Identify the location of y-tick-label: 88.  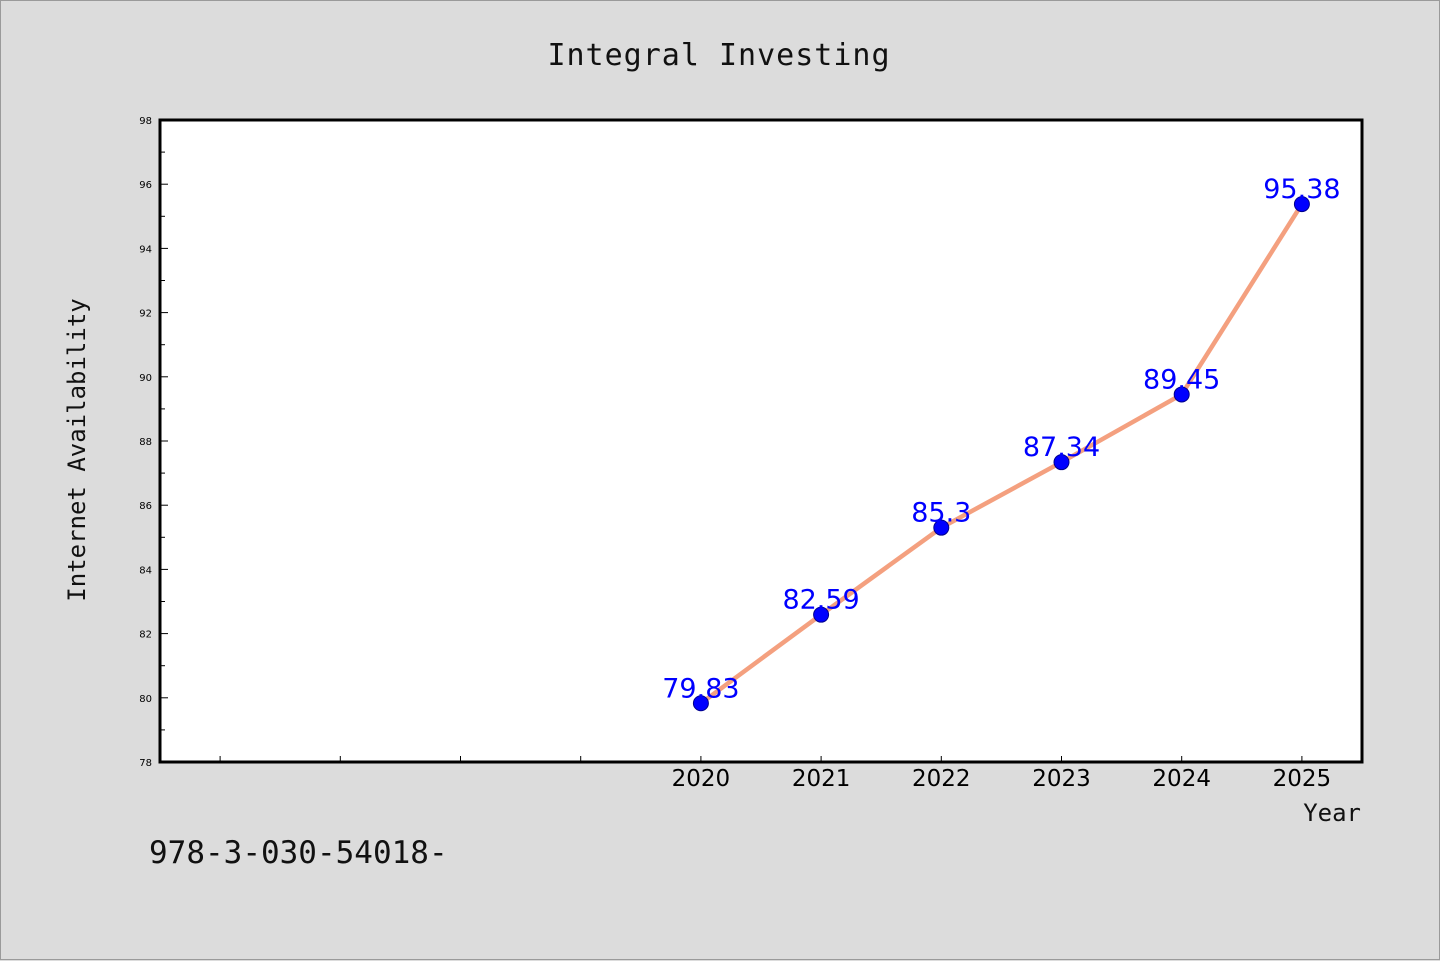
(145, 442).